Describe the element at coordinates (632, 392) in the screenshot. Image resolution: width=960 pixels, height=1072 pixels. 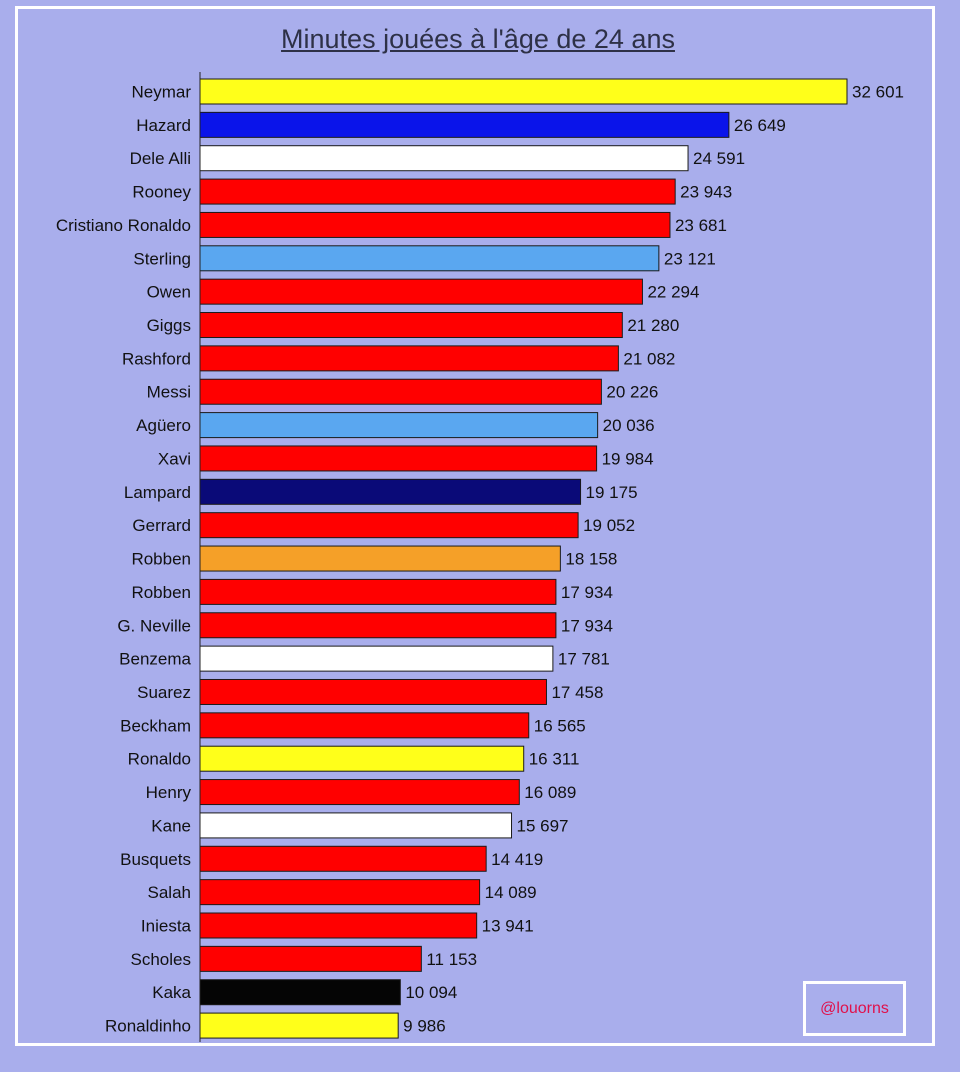
I see `value-label: 20 226` at that location.